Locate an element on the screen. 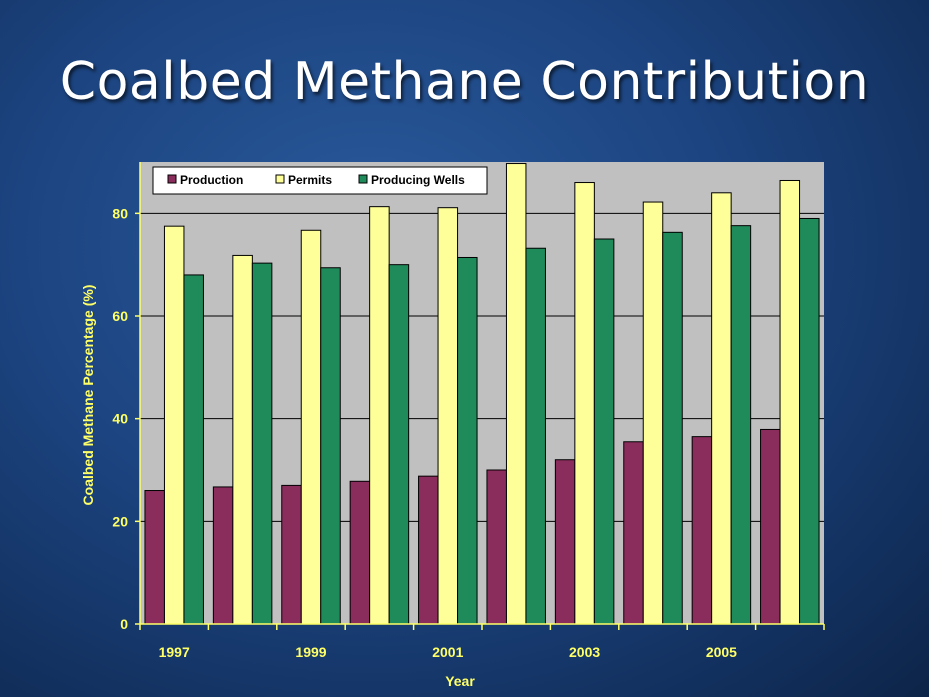 Image resolution: width=929 pixels, height=697 pixels. y-axis-title: Coalbed Methane Percentage (%) is located at coordinates (88, 395).